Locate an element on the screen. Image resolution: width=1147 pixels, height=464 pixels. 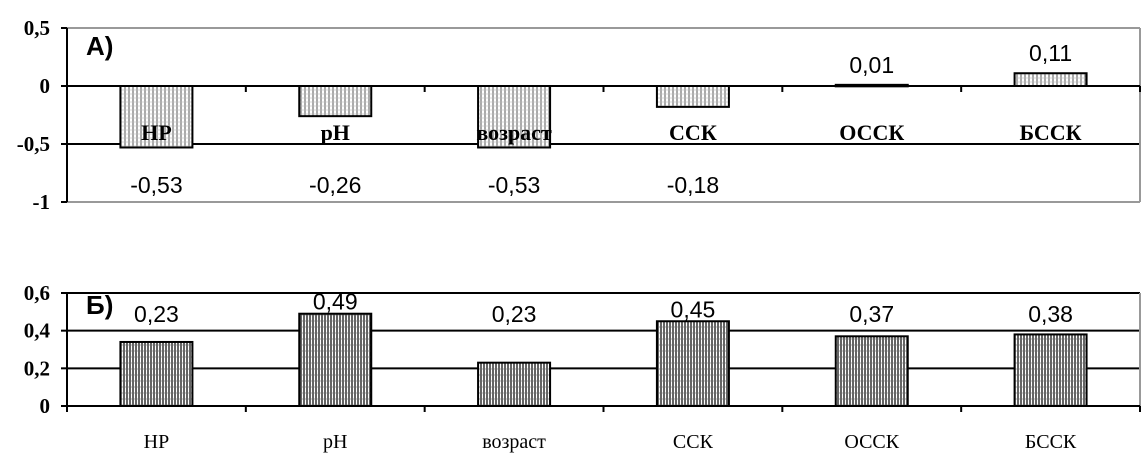
y-tick-label: 0,2 is located at coordinates (37, 368).